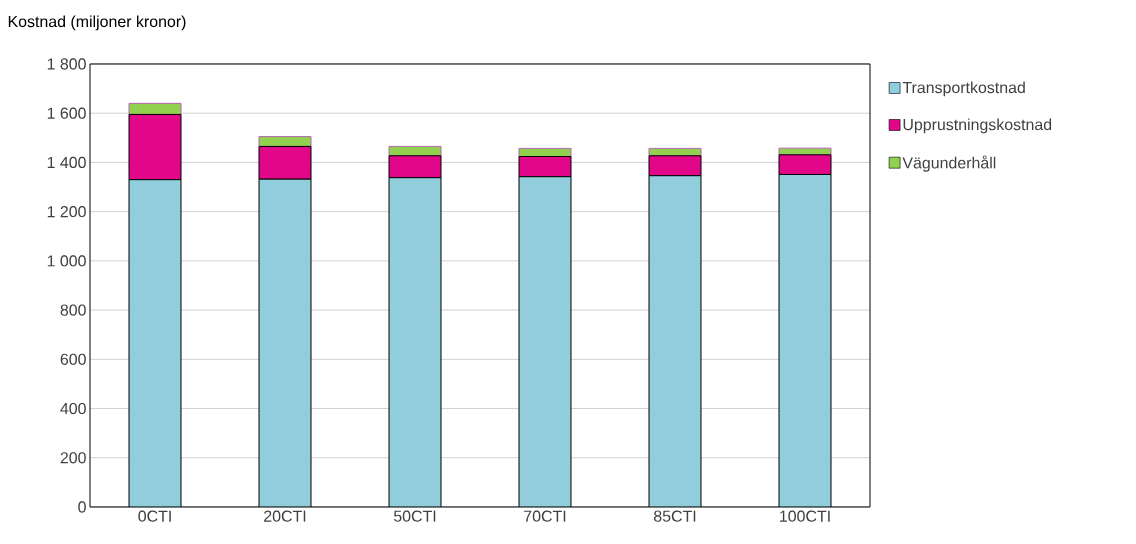 The height and width of the screenshot is (544, 1136). I want to click on x-tick-label: 0CTI, so click(154, 516).